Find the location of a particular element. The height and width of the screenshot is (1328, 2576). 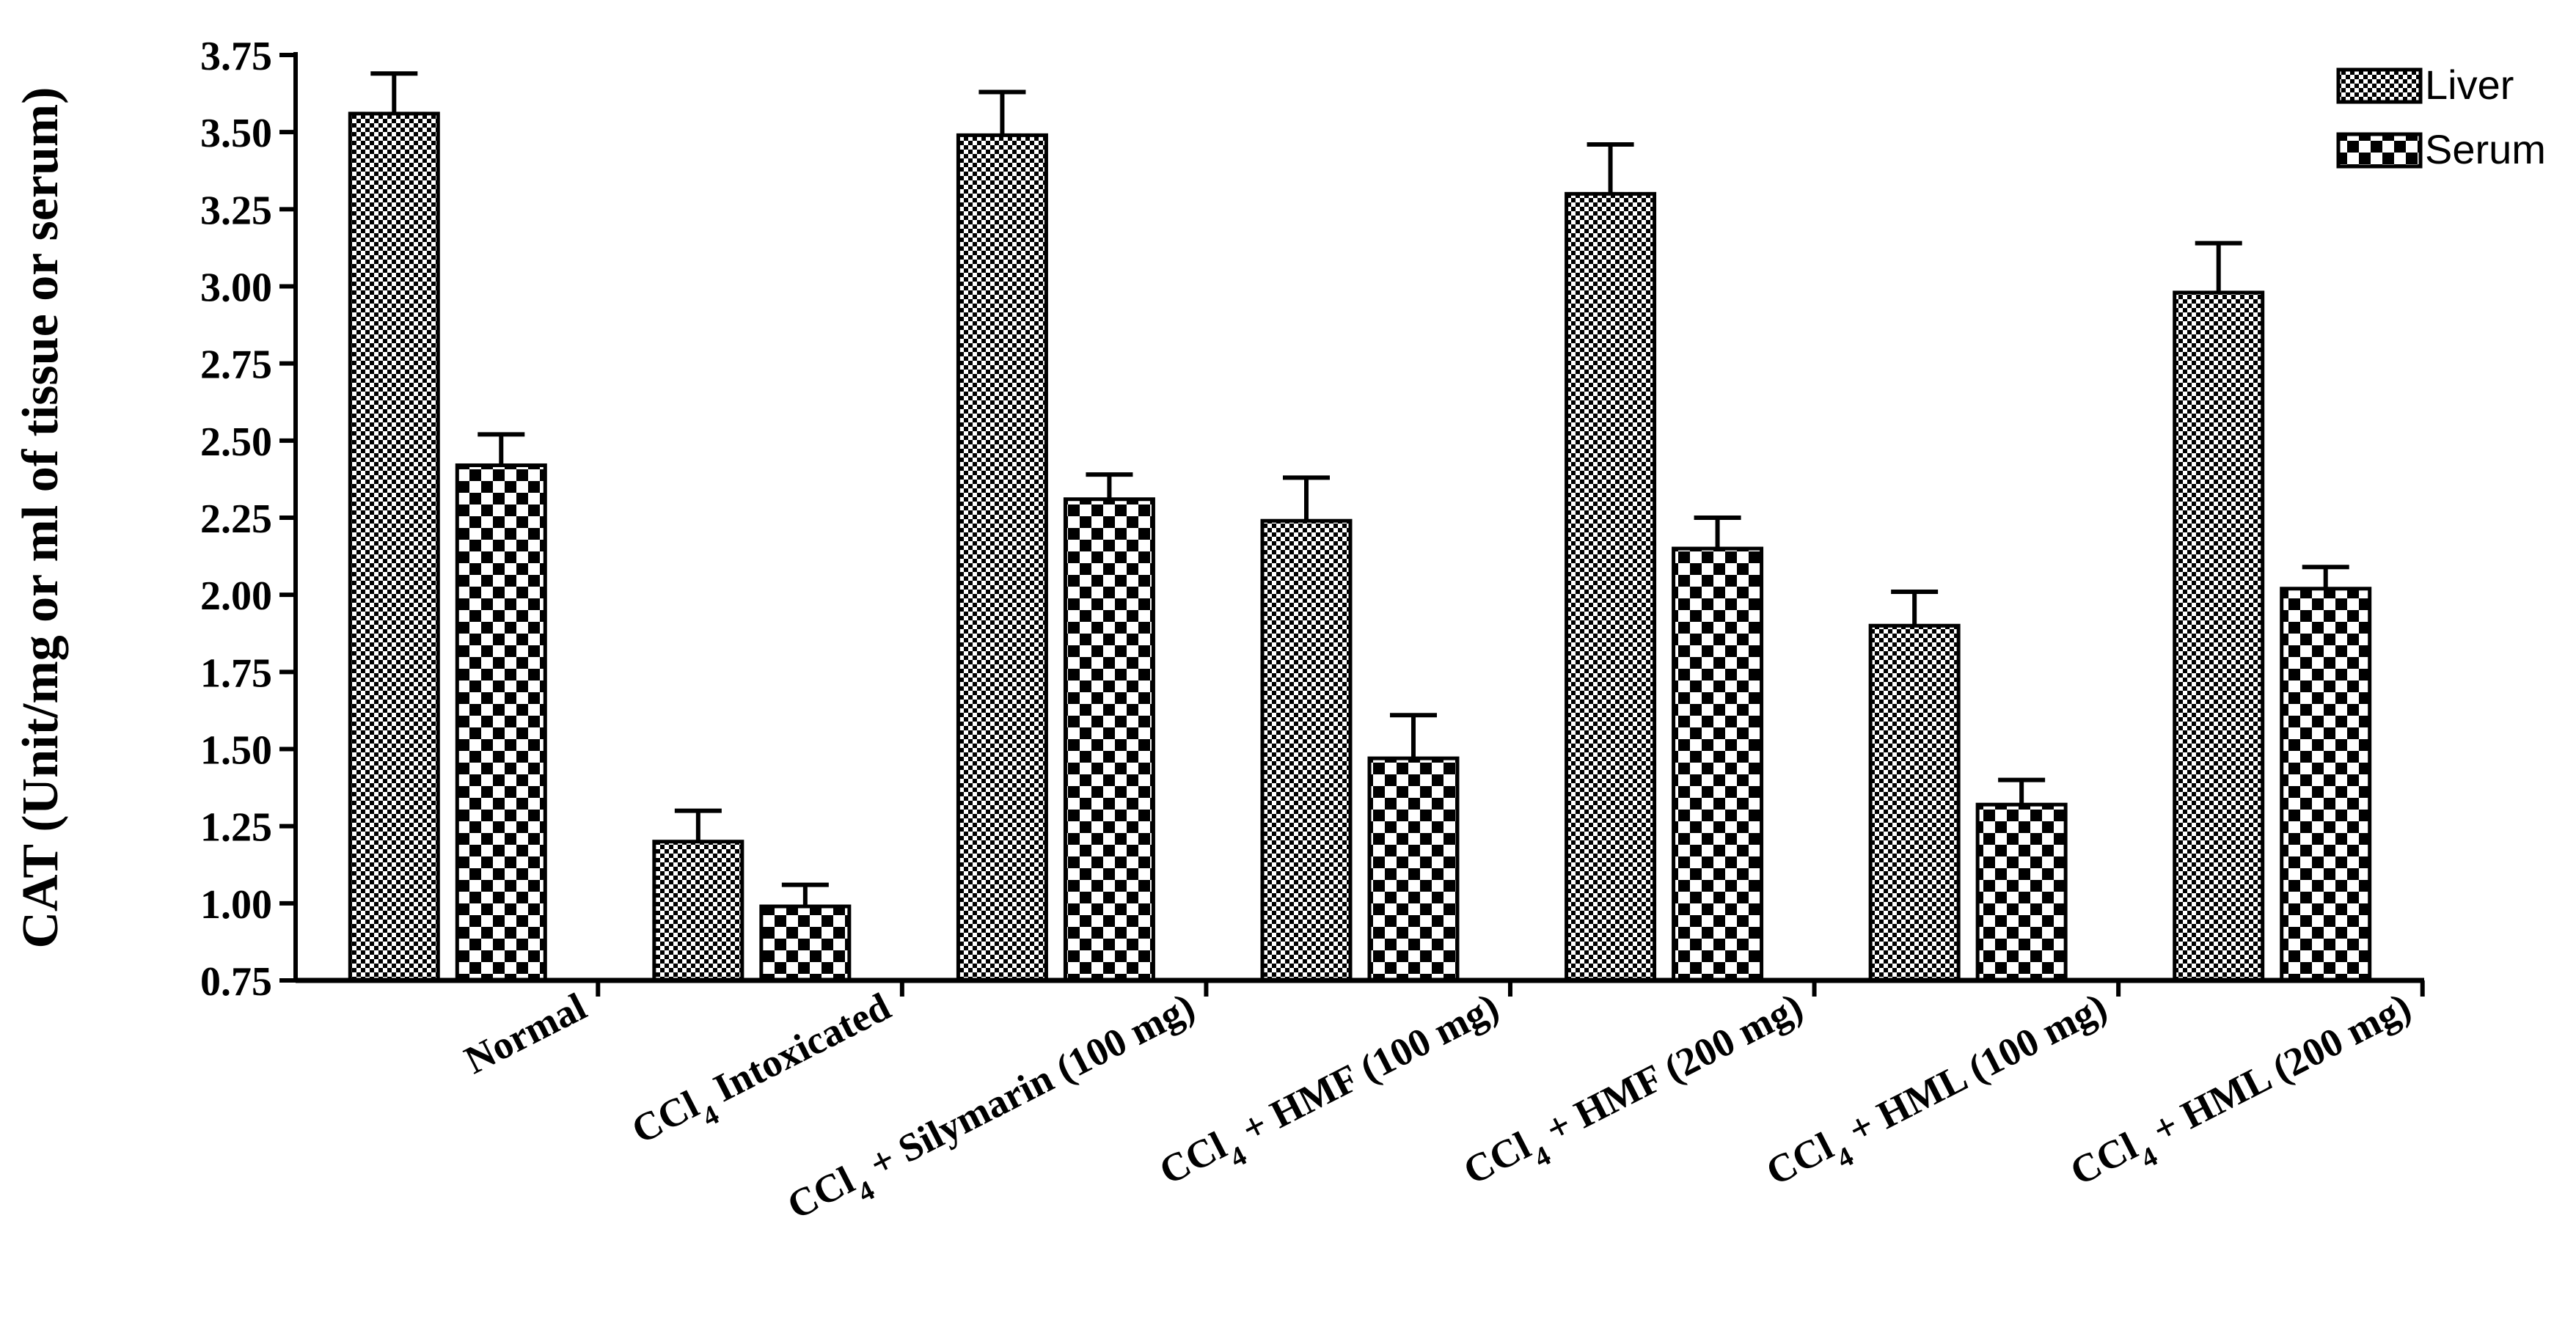

legend-label-serum: Serum is located at coordinates (2485, 149).